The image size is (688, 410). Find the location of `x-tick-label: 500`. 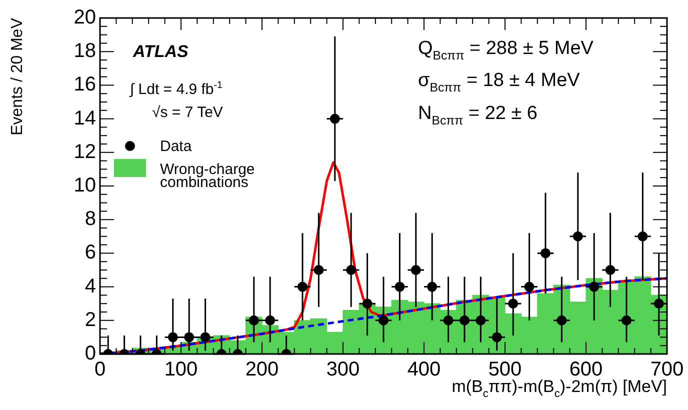

x-tick-label: 500 is located at coordinates (505, 369).